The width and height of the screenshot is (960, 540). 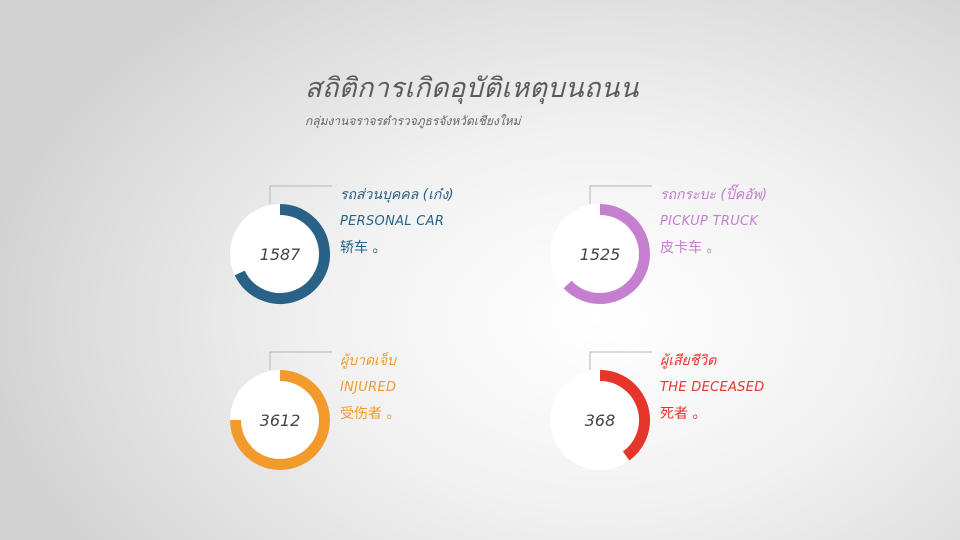 I want to click on donut-injured: 3612, so click(x=280, y=420).